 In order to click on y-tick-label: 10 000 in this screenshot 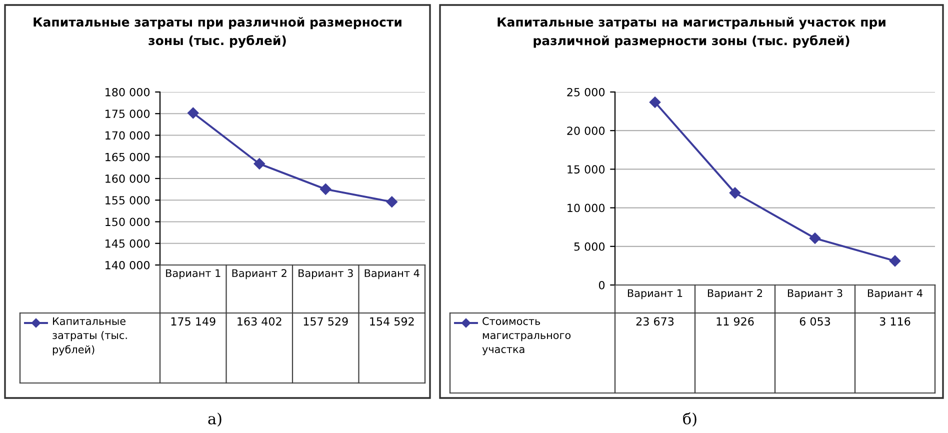, I will do `click(586, 208)`.